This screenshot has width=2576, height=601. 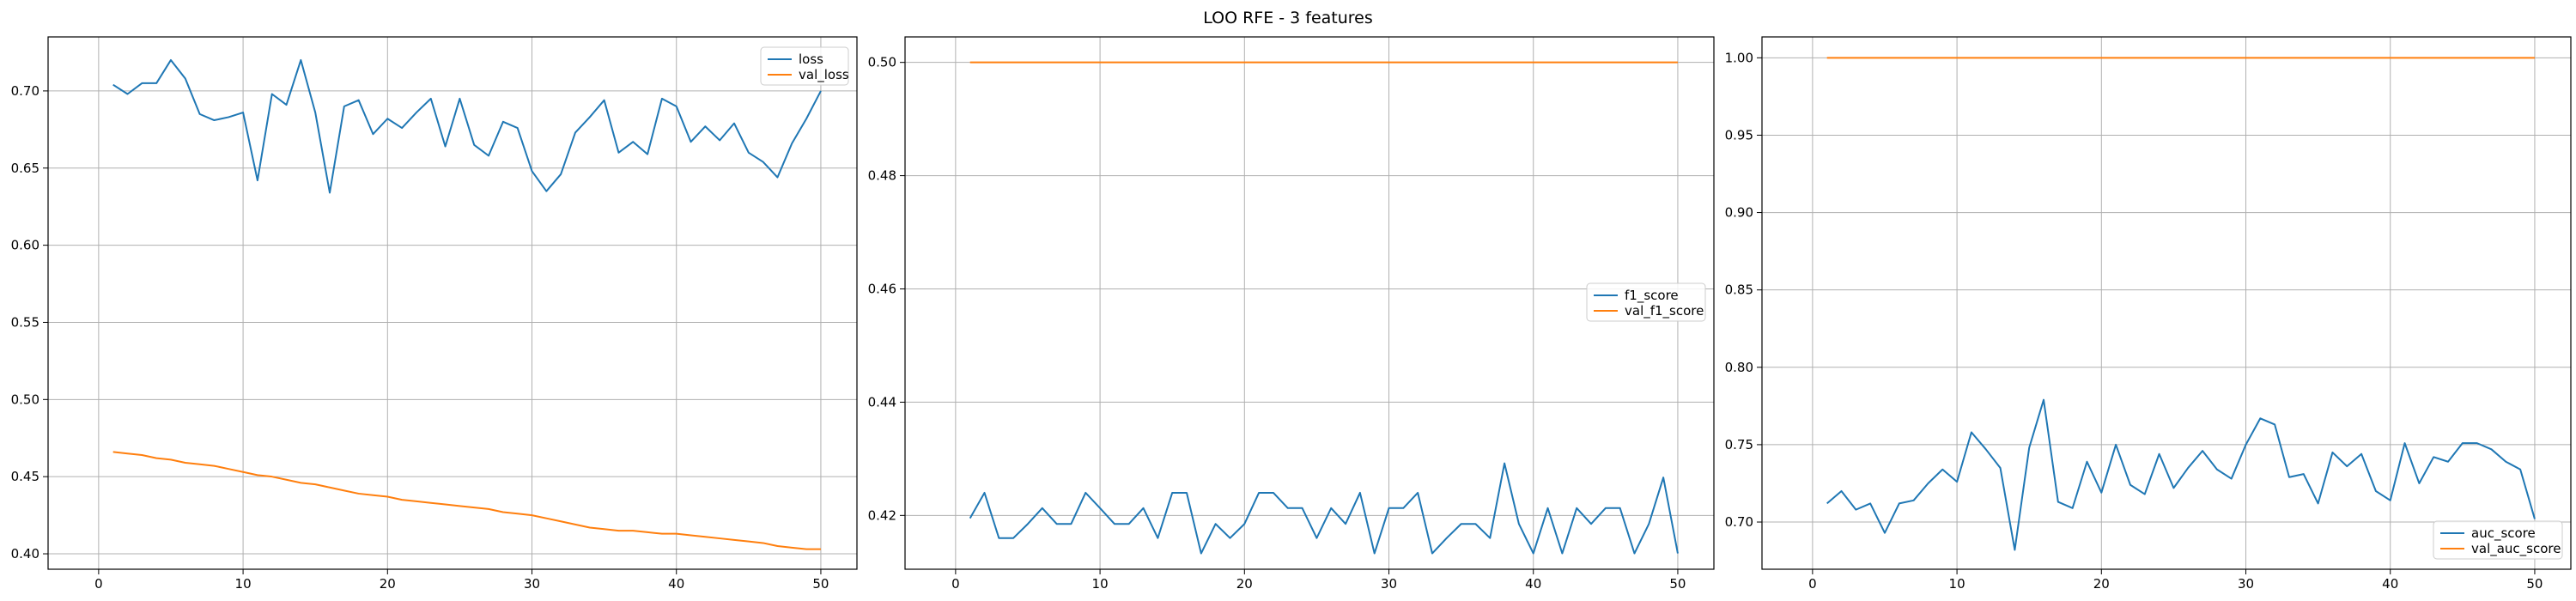 What do you see at coordinates (2503, 534) in the screenshot?
I see `legend-label: auc_score` at bounding box center [2503, 534].